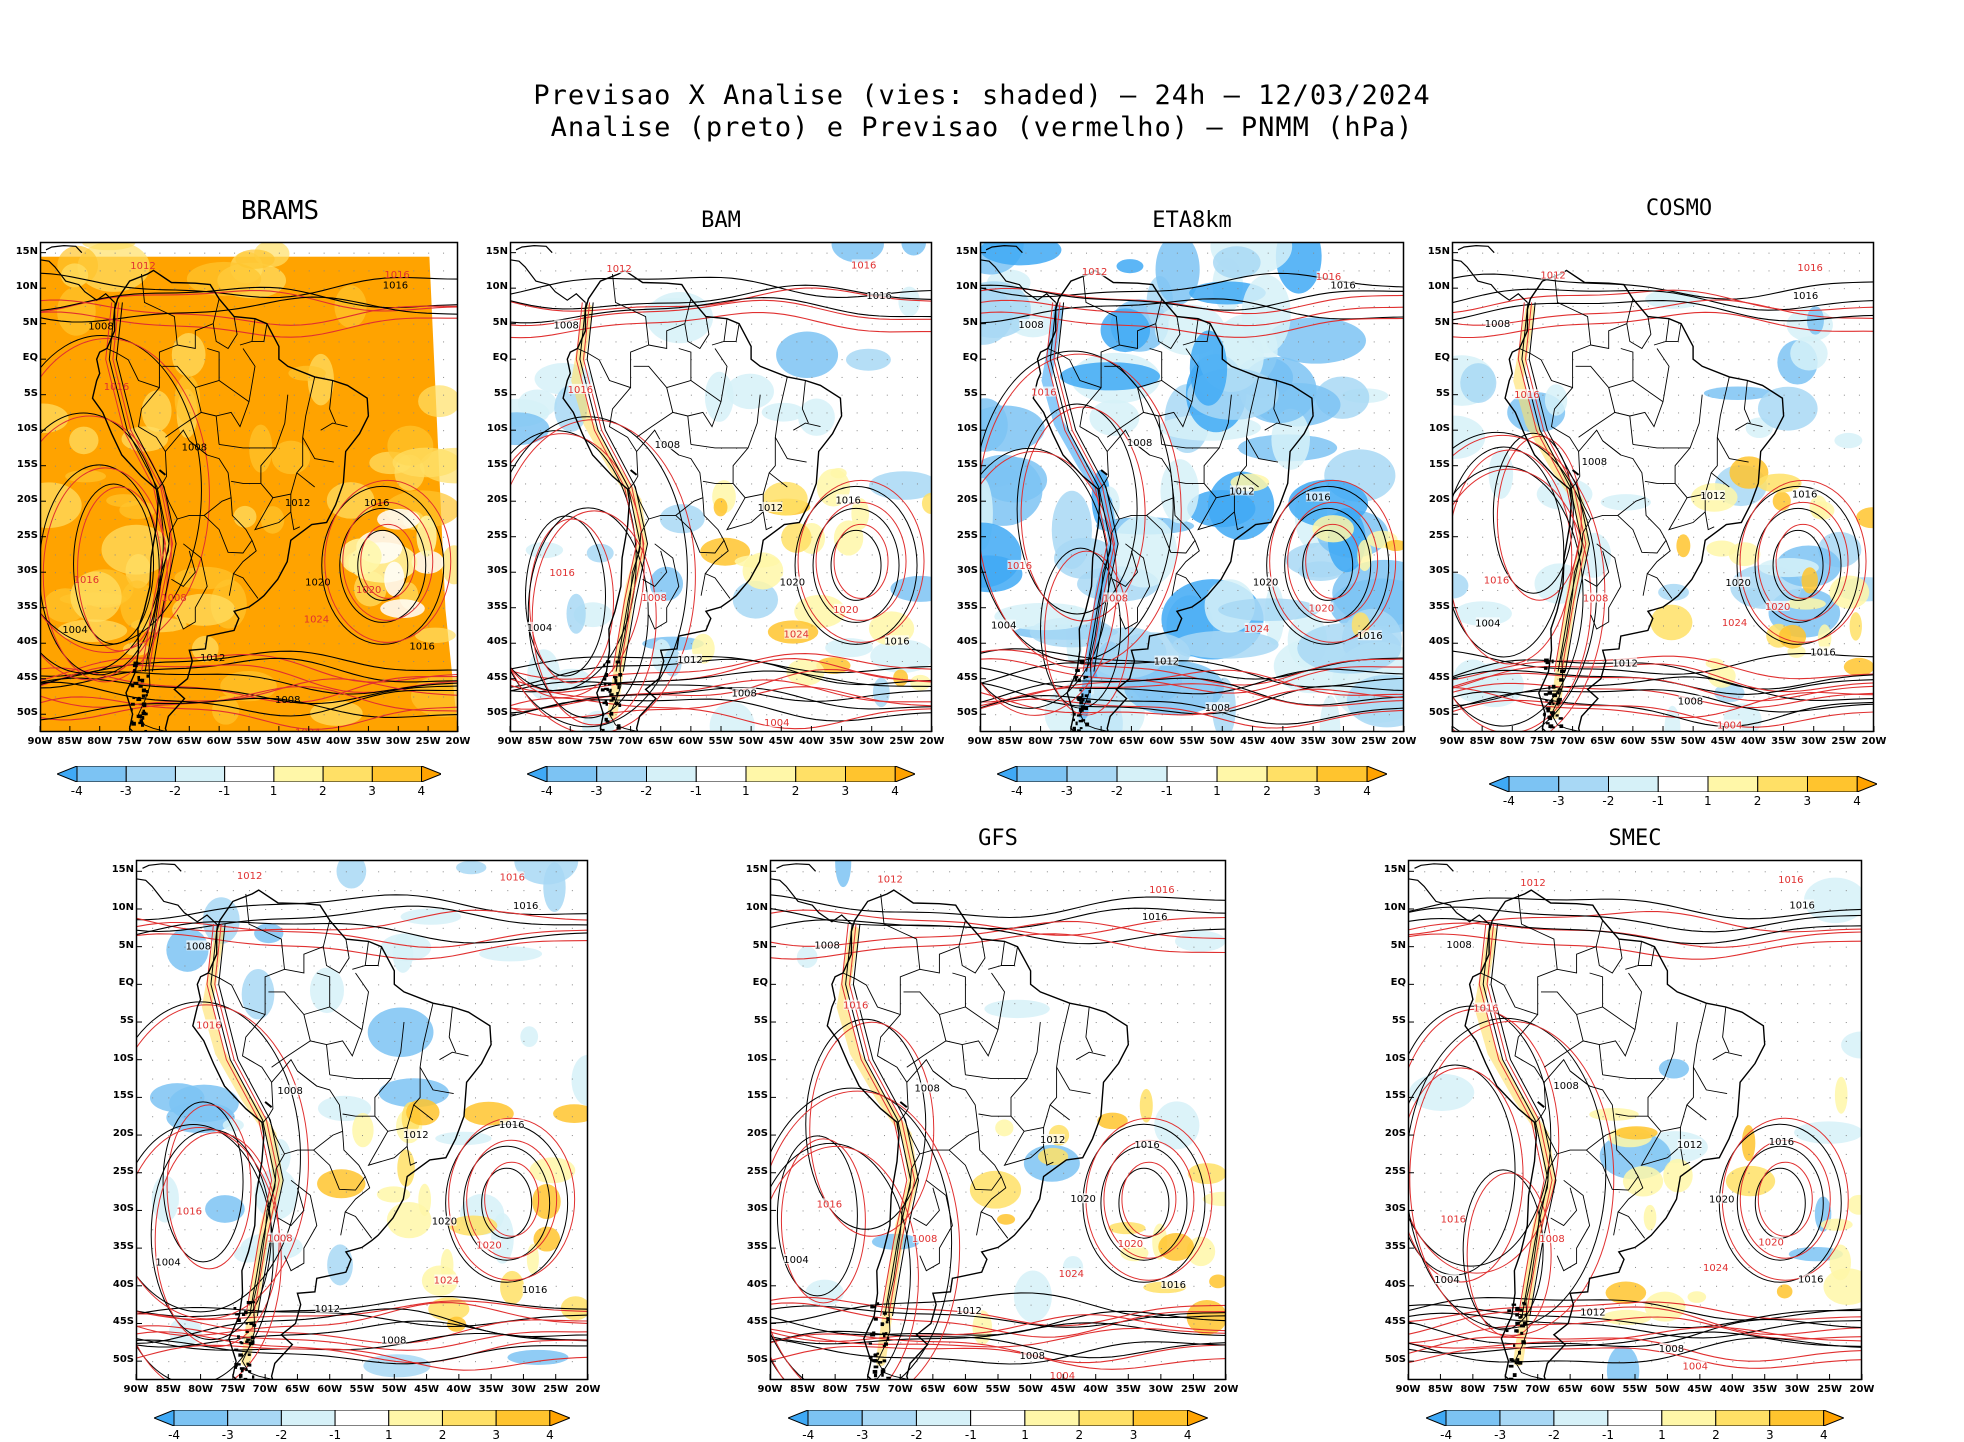 This screenshot has height=1442, width=1964. I want to click on panel-title: GFS, so click(998, 838).